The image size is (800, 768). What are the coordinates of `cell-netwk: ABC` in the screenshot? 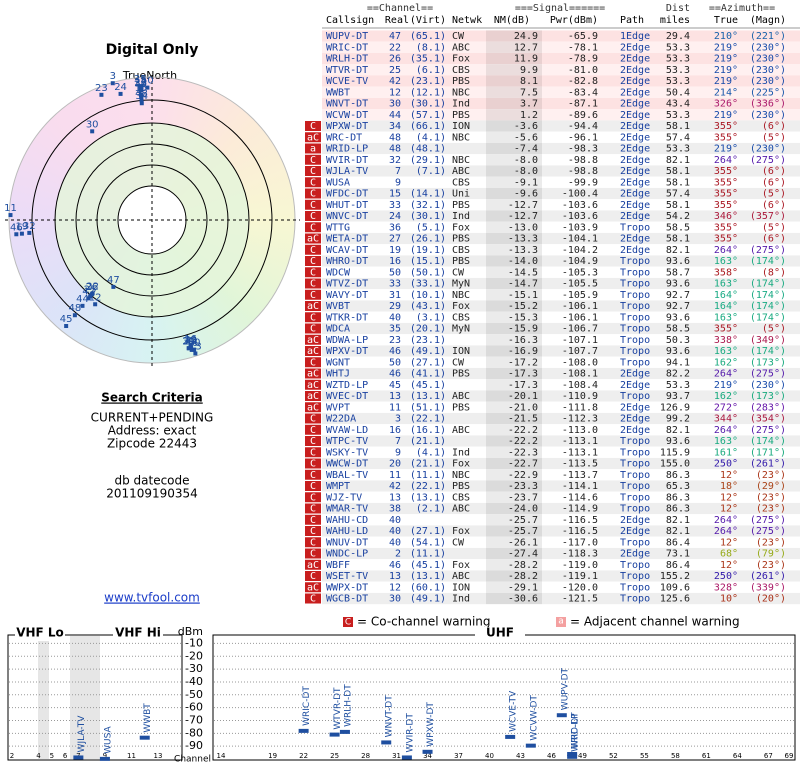 It's located at (461, 509).